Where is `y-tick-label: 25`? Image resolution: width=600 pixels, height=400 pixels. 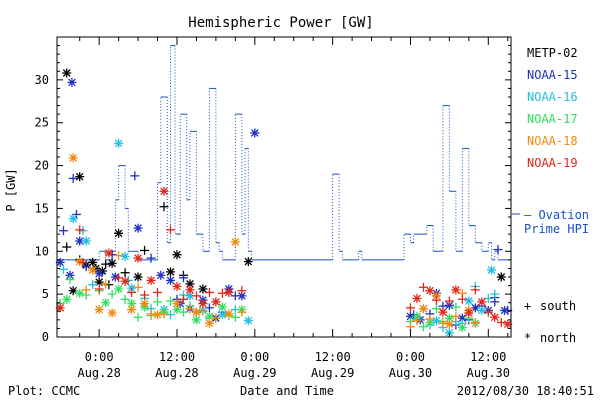
y-tick-label: 25 is located at coordinates (42, 123).